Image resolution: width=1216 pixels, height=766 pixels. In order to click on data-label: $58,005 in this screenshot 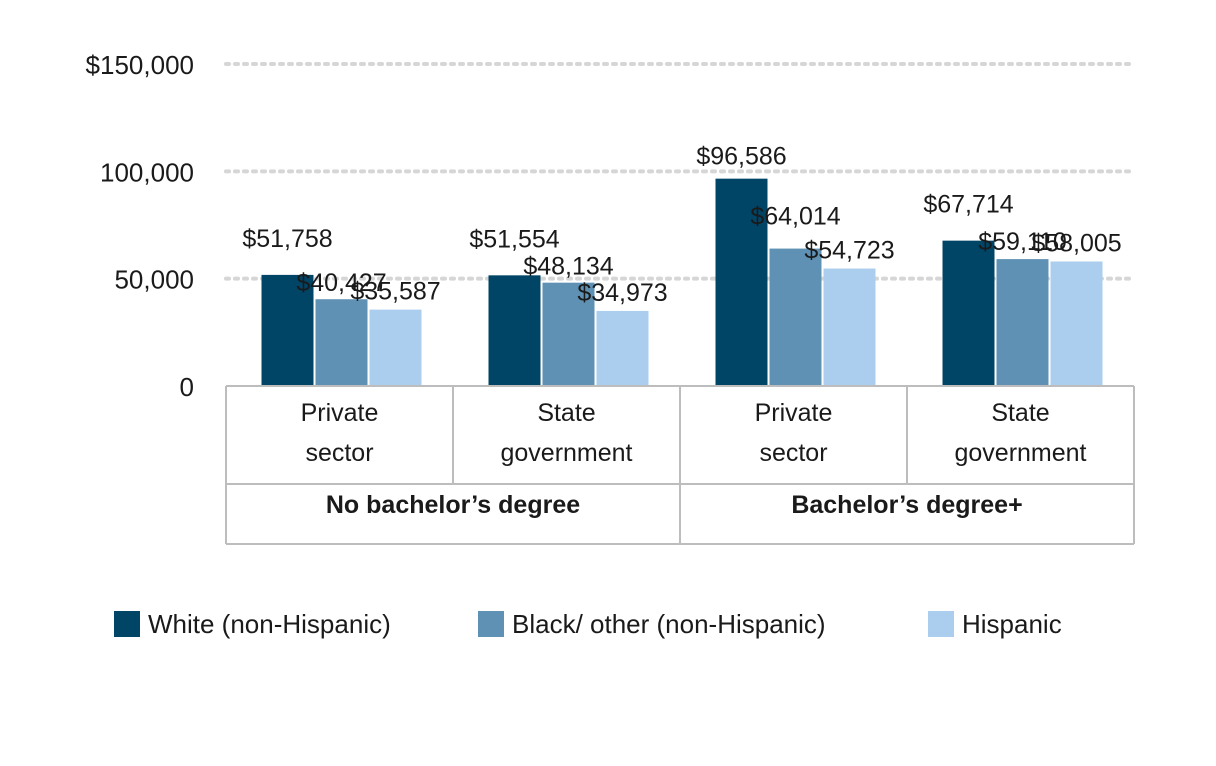, I will do `click(1076, 243)`.